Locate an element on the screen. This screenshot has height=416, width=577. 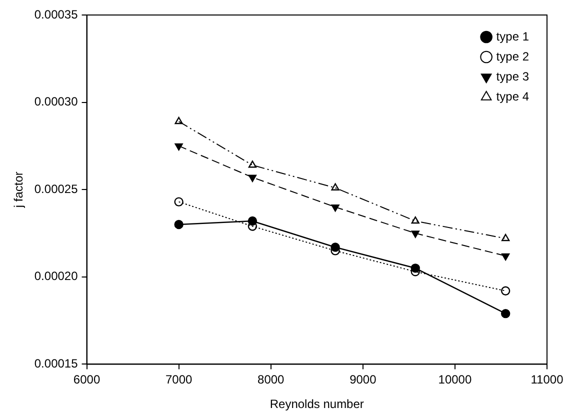
x-tick-label: 9000 is located at coordinates (363, 379).